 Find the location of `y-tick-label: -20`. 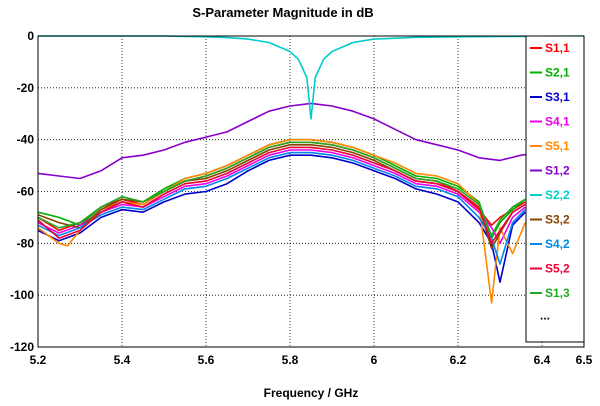

y-tick-label: -20 is located at coordinates (26, 88).